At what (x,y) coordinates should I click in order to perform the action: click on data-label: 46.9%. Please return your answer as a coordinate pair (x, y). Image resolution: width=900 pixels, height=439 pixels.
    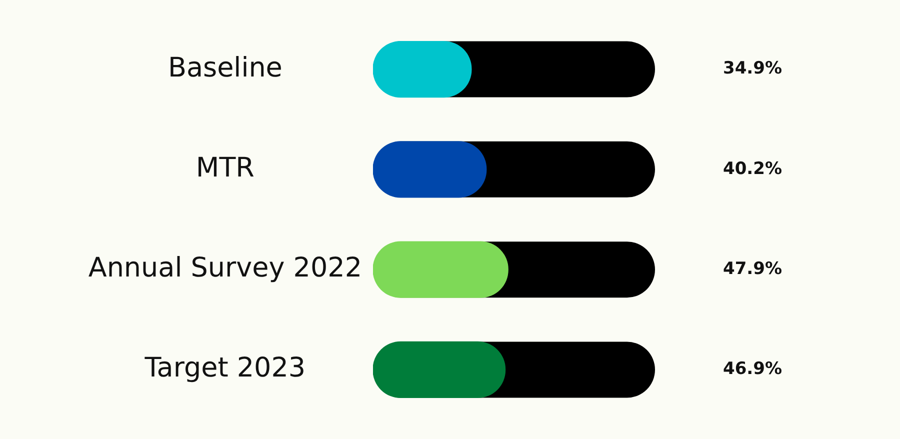
    Looking at the image, I should click on (752, 369).